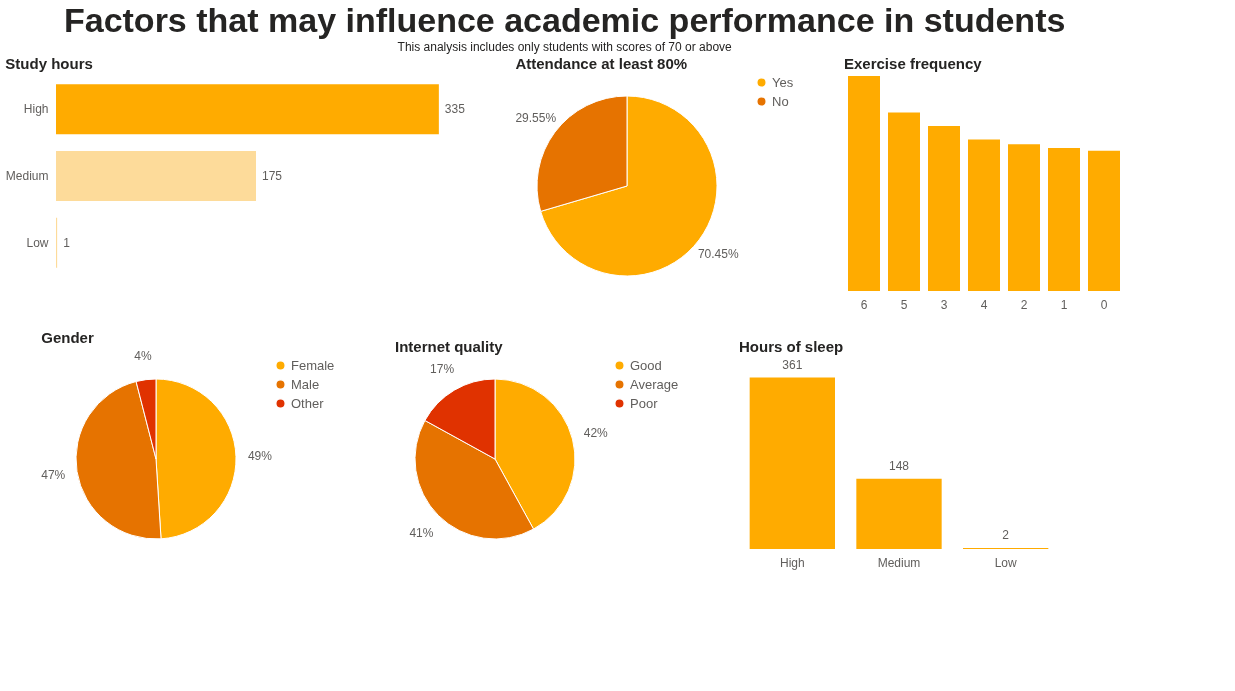  What do you see at coordinates (646, 365) in the screenshot?
I see `legend-label: Good` at bounding box center [646, 365].